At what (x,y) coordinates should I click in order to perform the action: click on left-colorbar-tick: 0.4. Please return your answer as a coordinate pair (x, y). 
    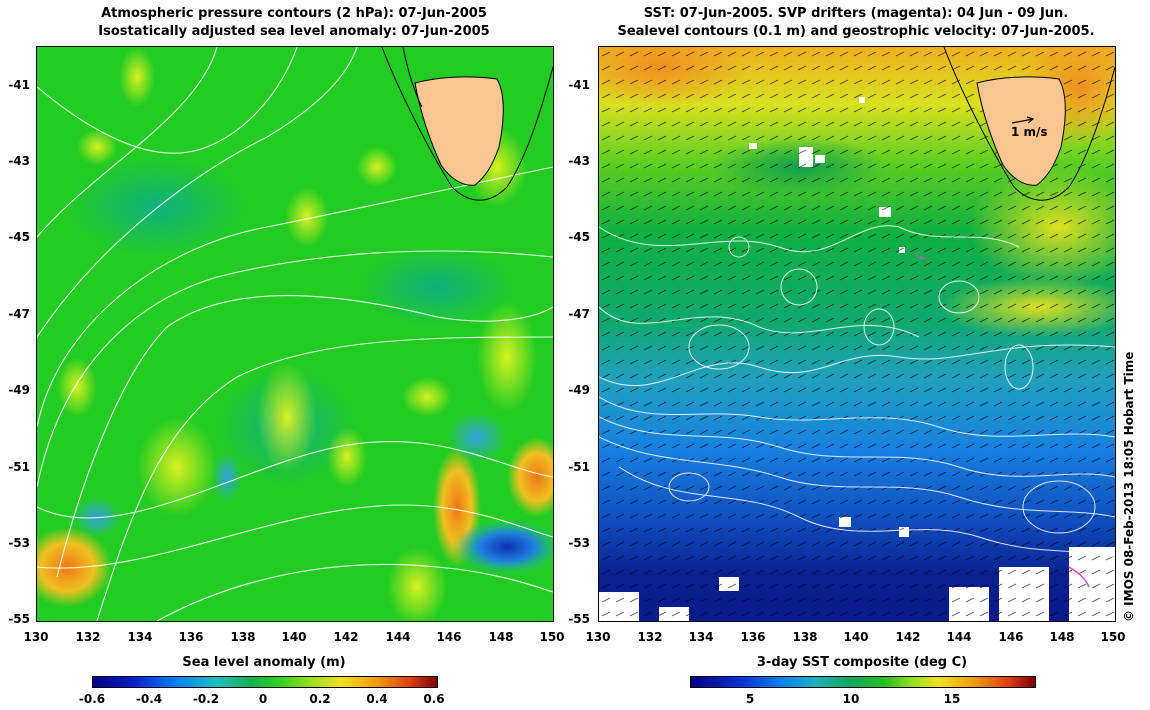
    Looking at the image, I should click on (377, 699).